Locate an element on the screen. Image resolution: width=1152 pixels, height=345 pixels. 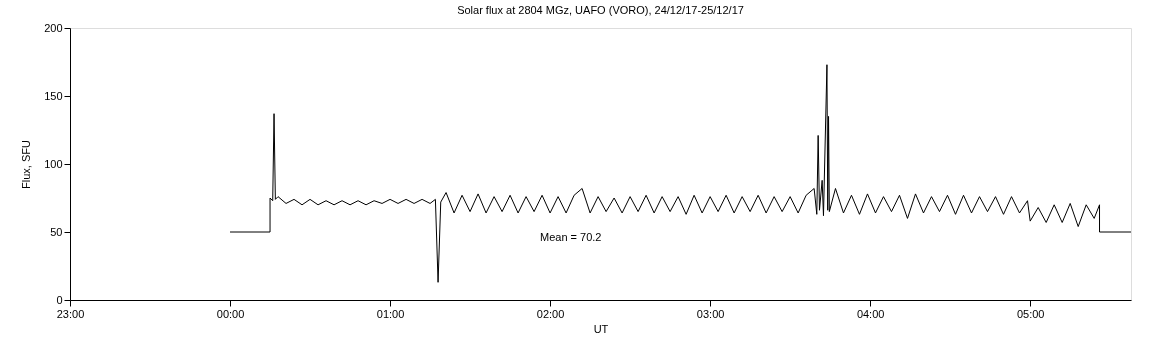
x-tick-label: 01:00 is located at coordinates (390, 313).